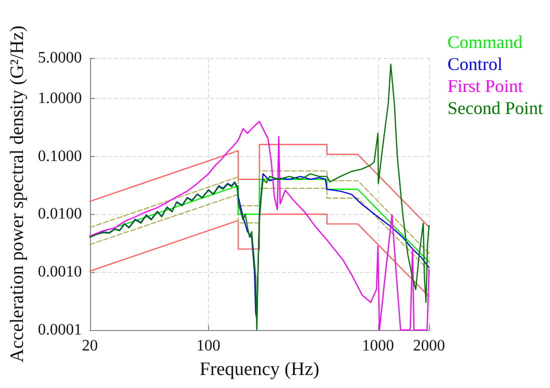  Describe the element at coordinates (208, 346) in the screenshot. I see `x-tick-label: 100` at that location.